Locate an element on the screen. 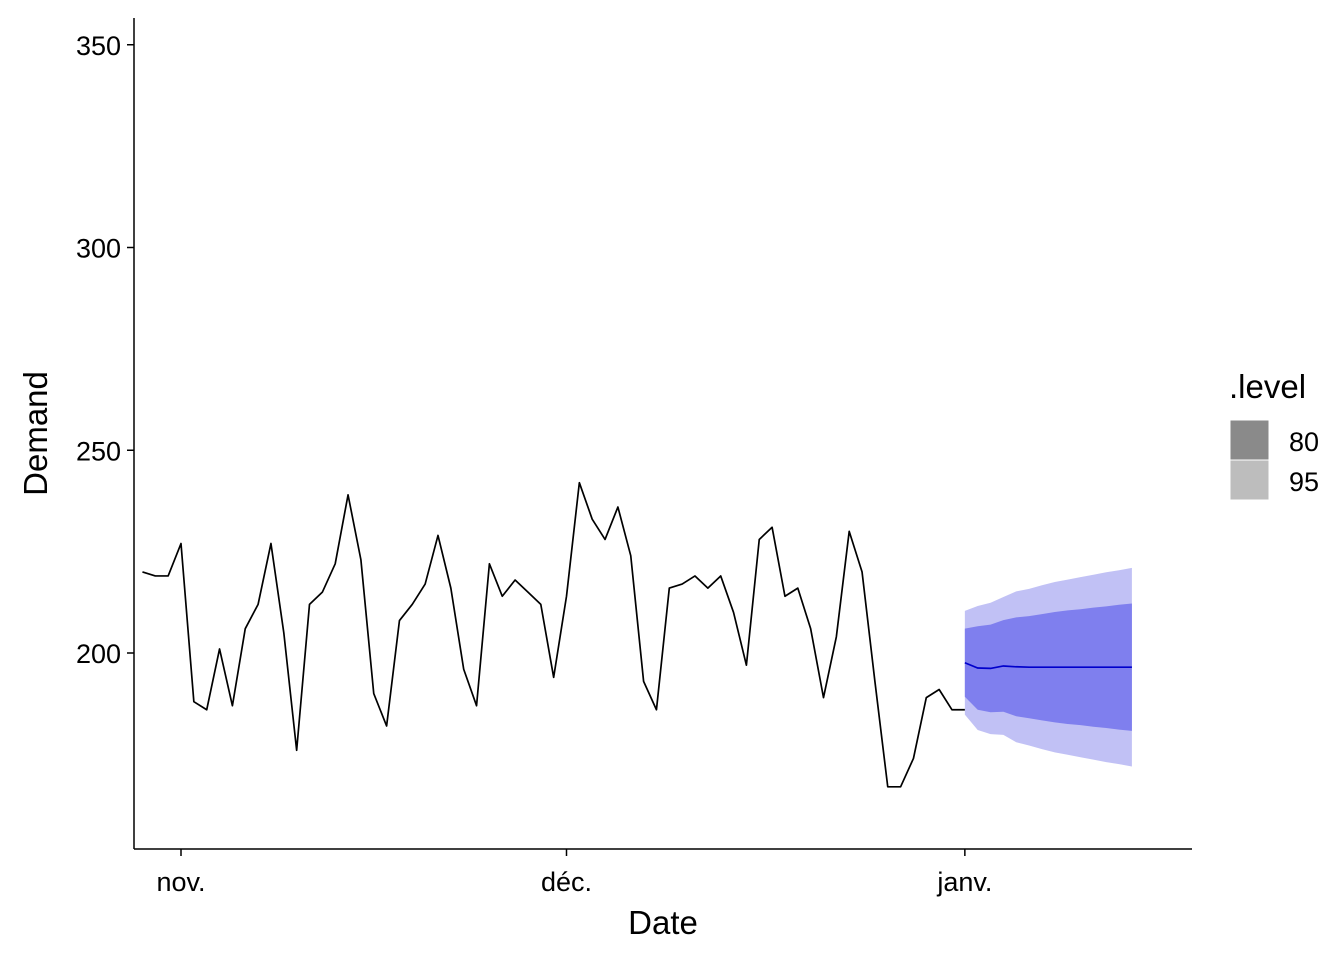  legend-title: .level is located at coordinates (1267, 386).